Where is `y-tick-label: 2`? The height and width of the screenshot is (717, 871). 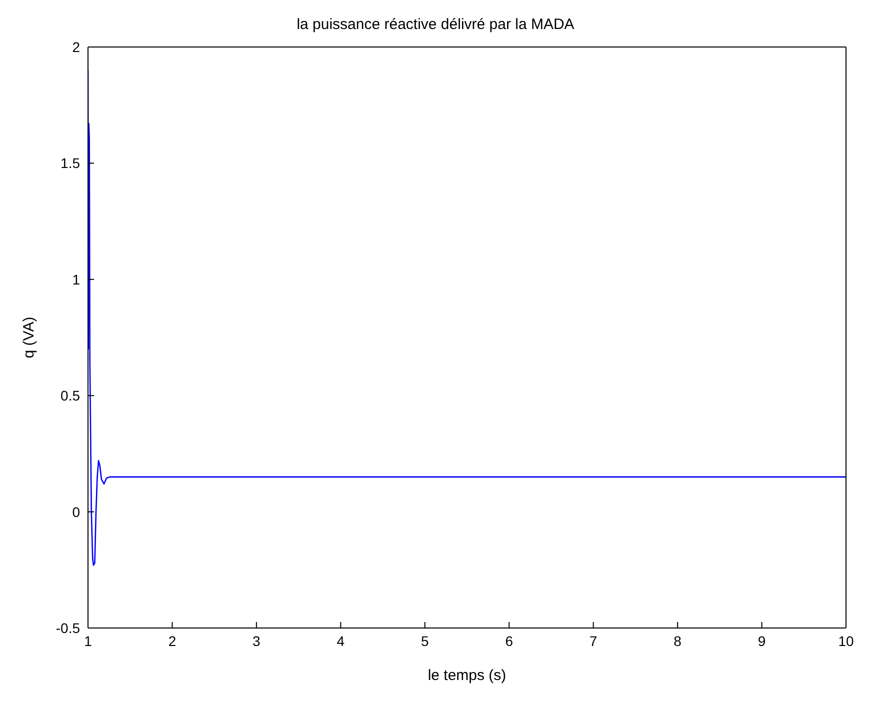
y-tick-label: 2 is located at coordinates (76, 46).